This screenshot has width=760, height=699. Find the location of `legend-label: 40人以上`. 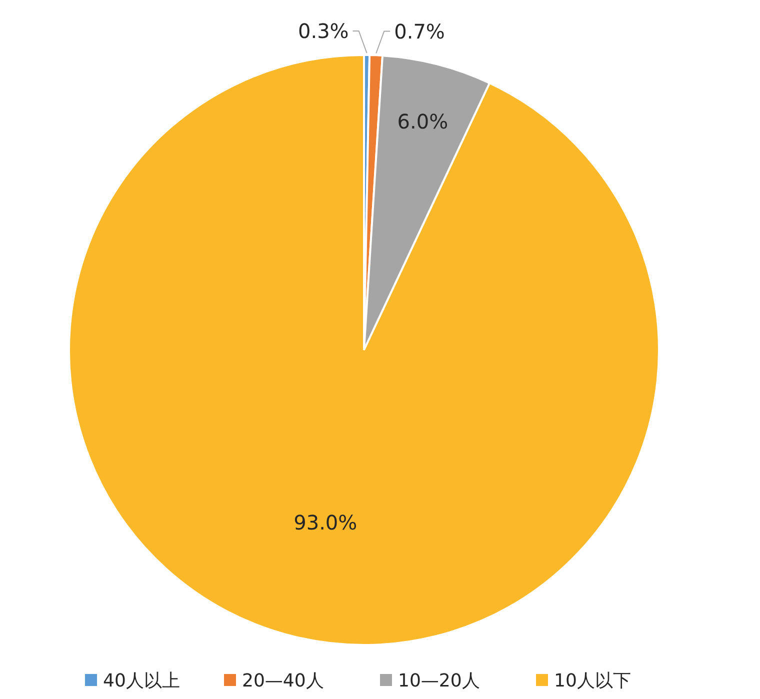

legend-label: 40人以上 is located at coordinates (141, 681).